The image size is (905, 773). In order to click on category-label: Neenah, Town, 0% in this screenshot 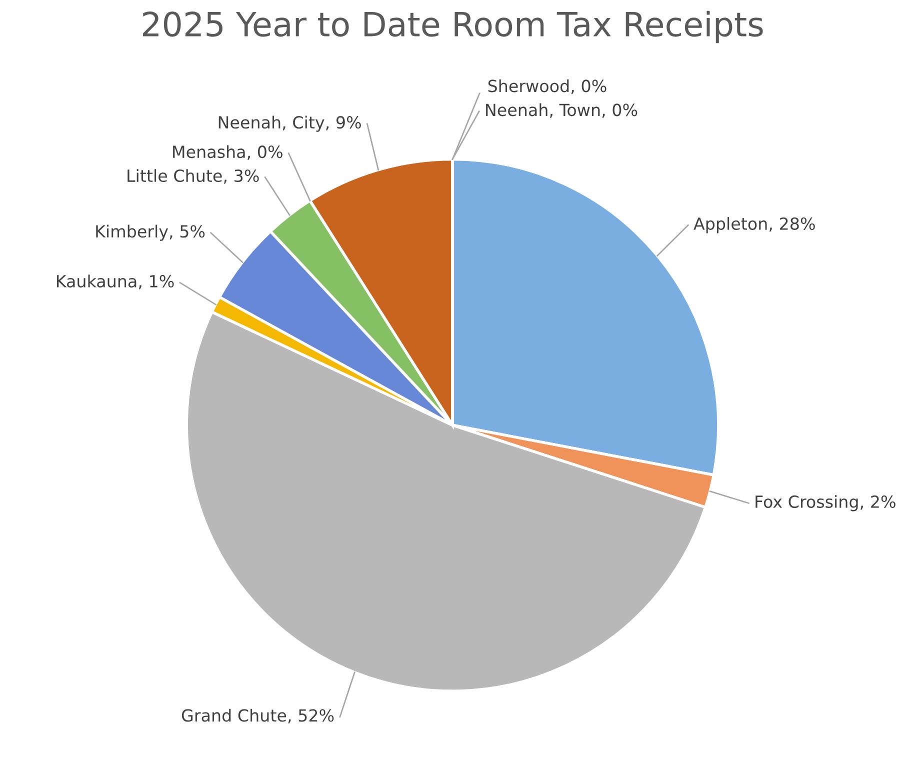, I will do `click(562, 110)`.